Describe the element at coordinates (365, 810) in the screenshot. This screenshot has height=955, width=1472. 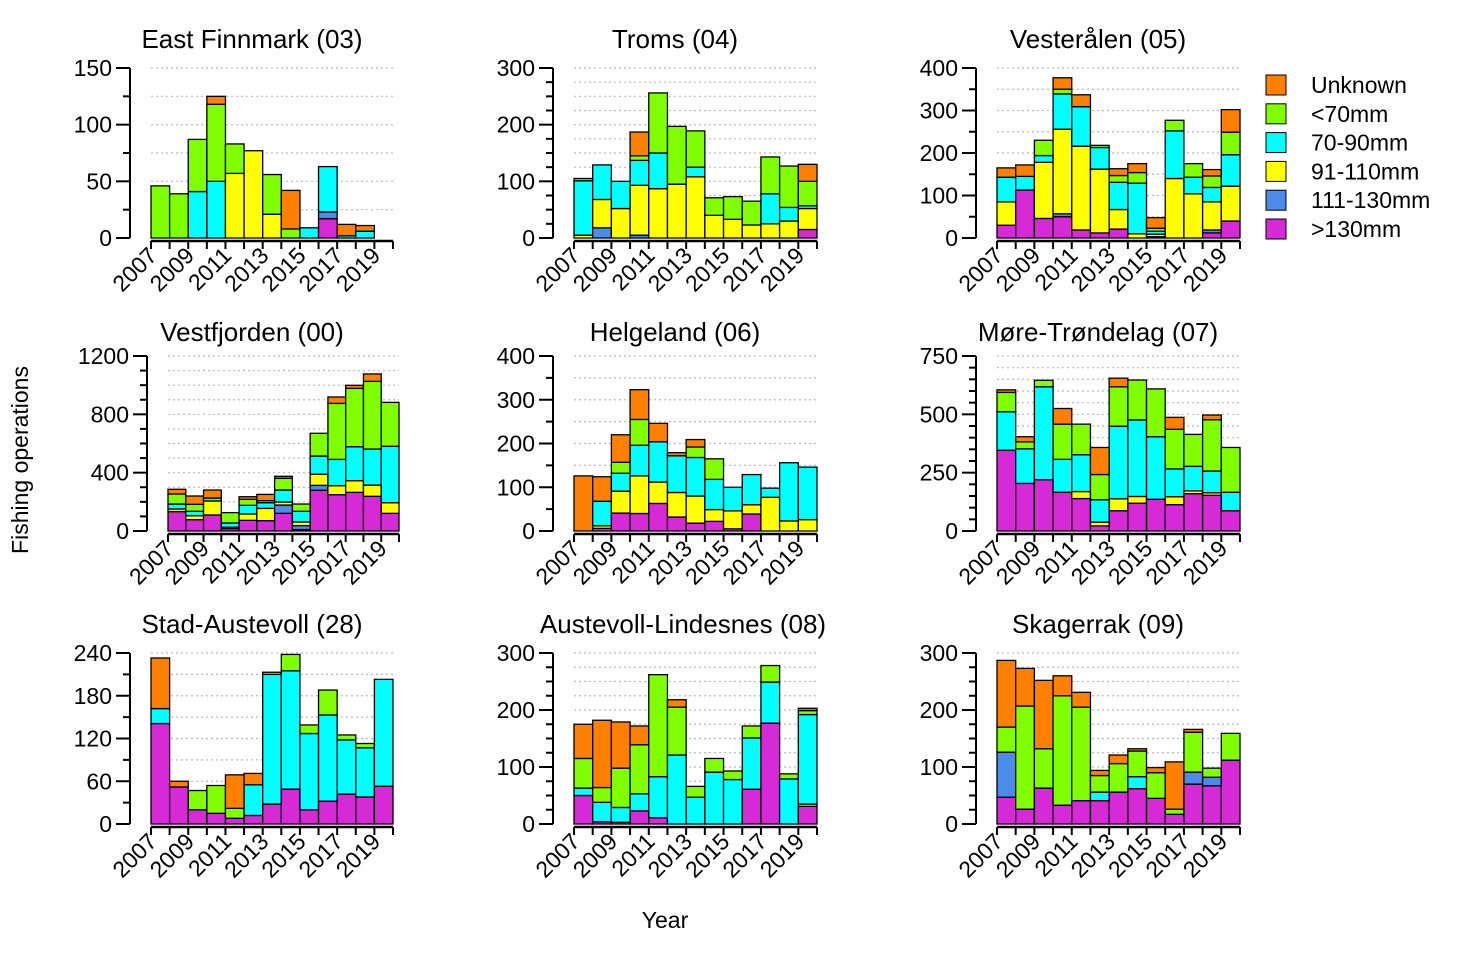
I see `bar-segment-2018->130mm` at that location.